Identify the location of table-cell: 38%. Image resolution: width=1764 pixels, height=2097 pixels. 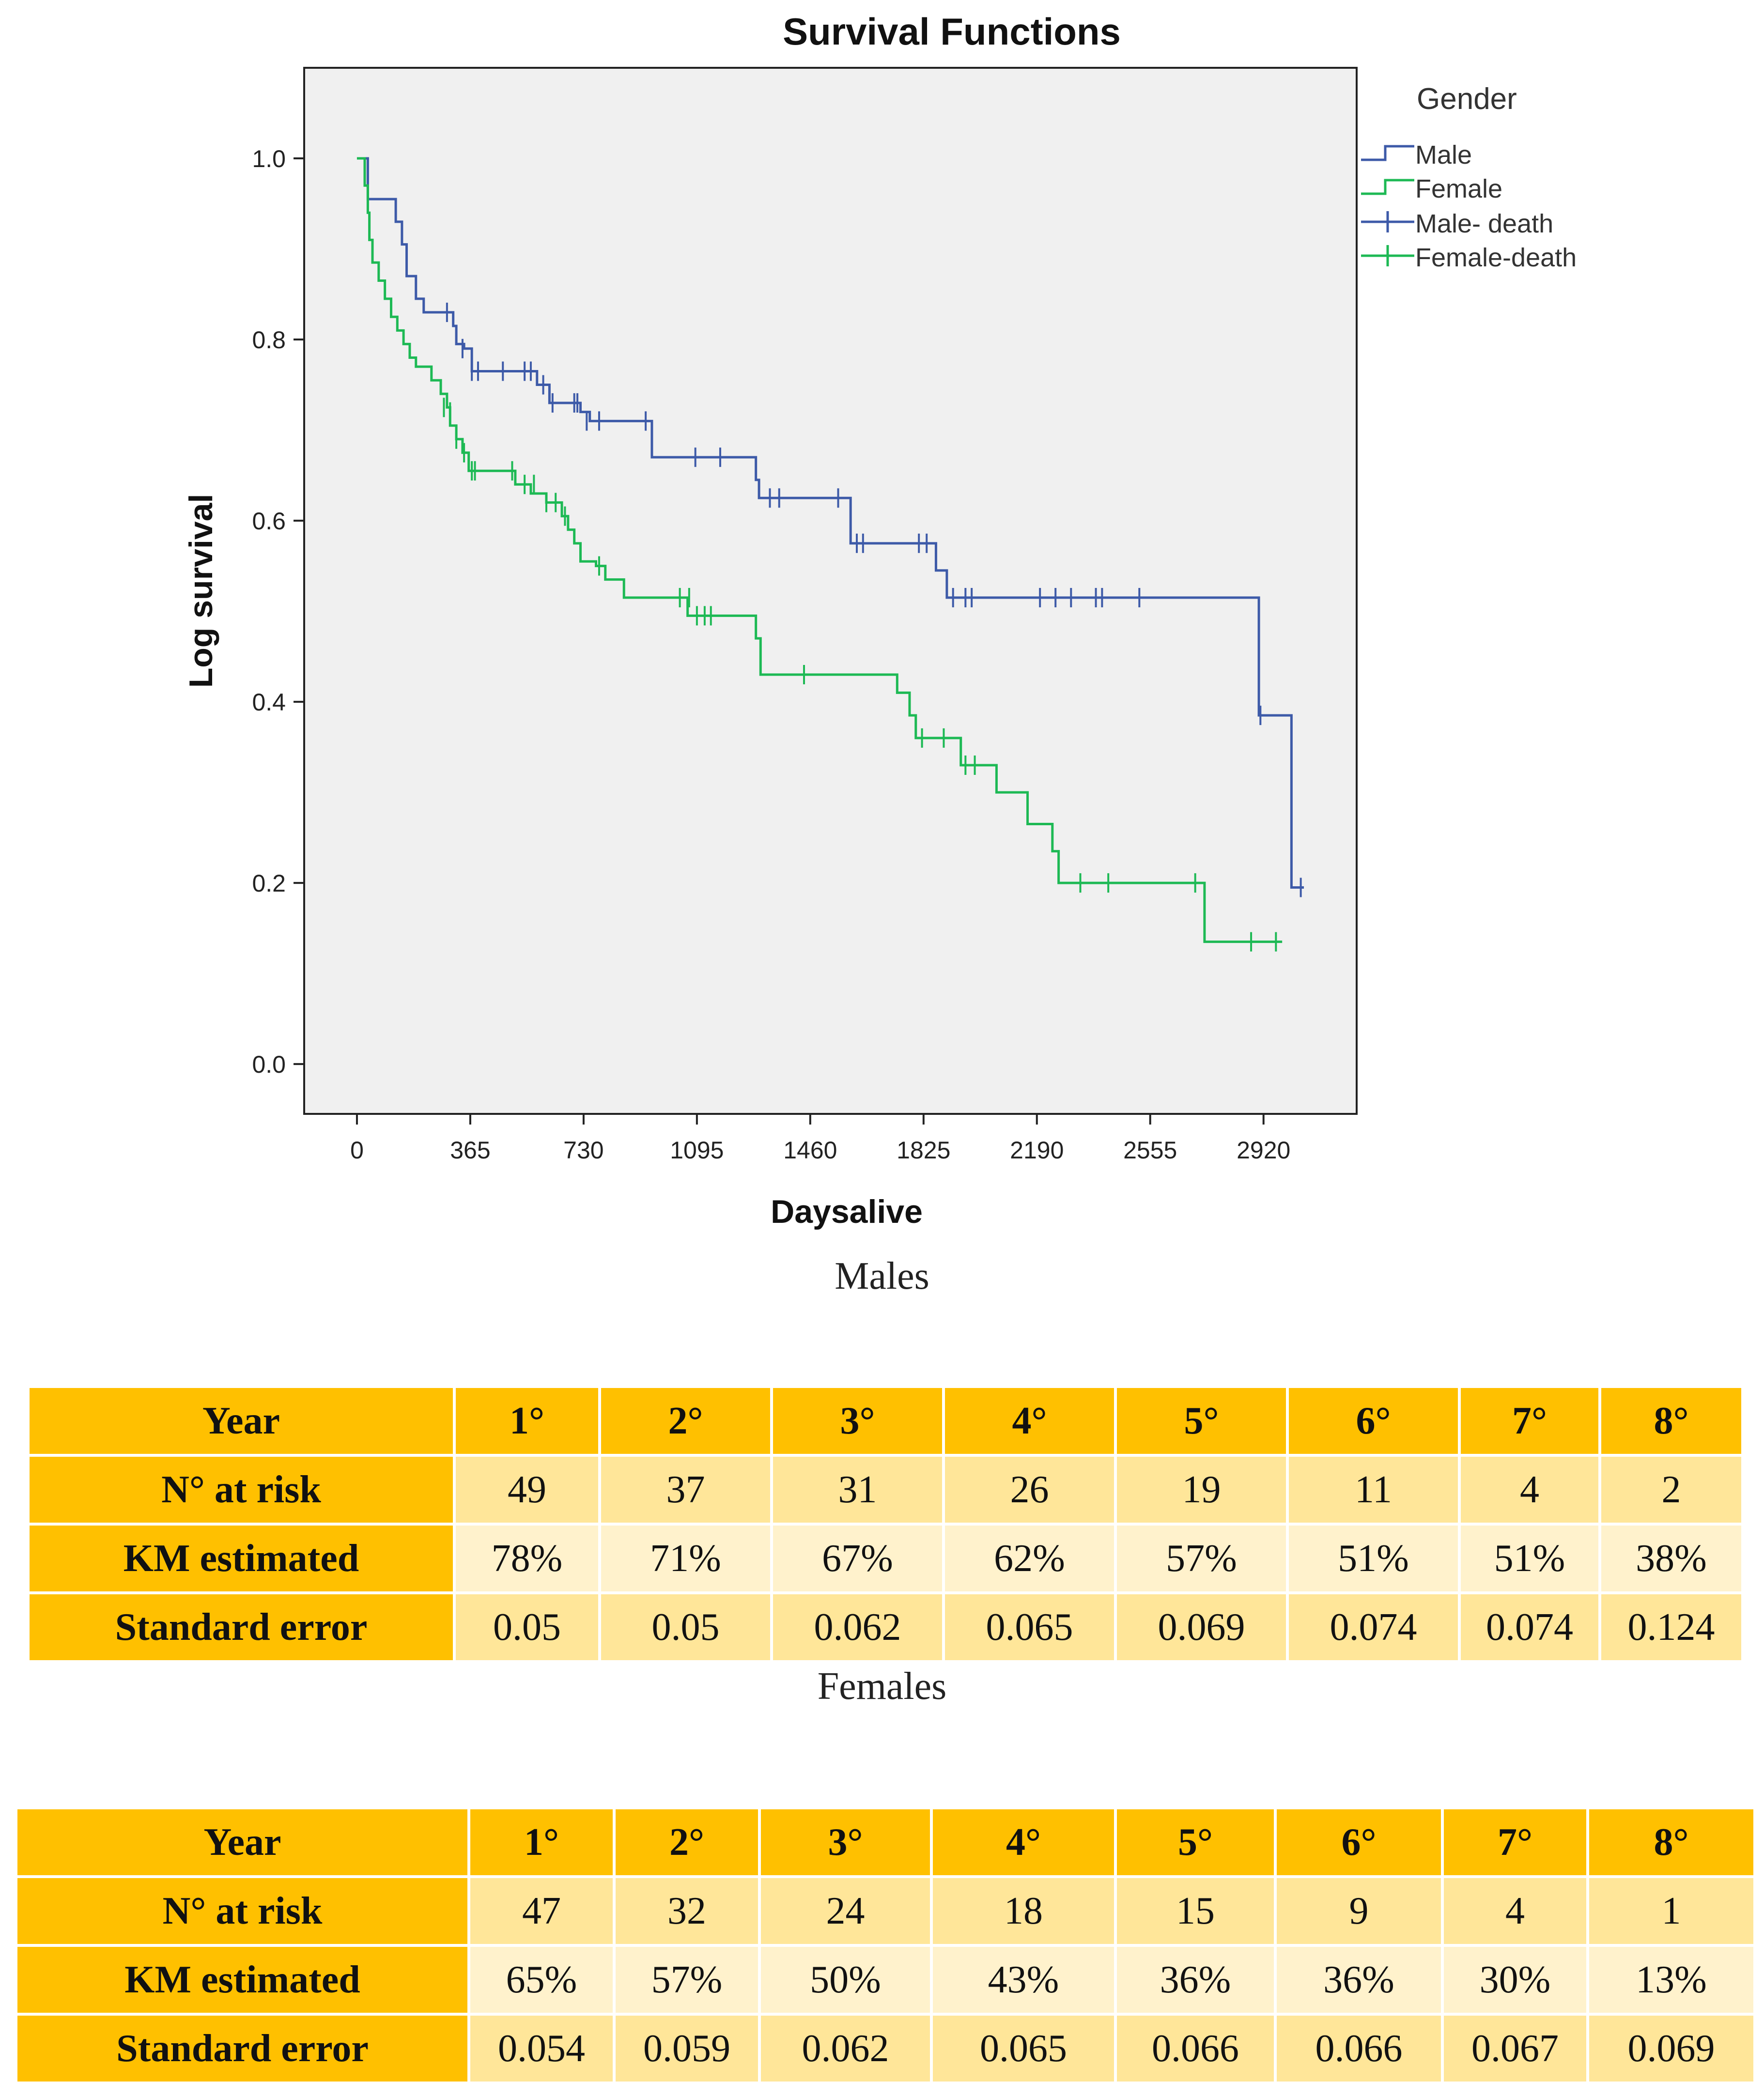
(1671, 1559).